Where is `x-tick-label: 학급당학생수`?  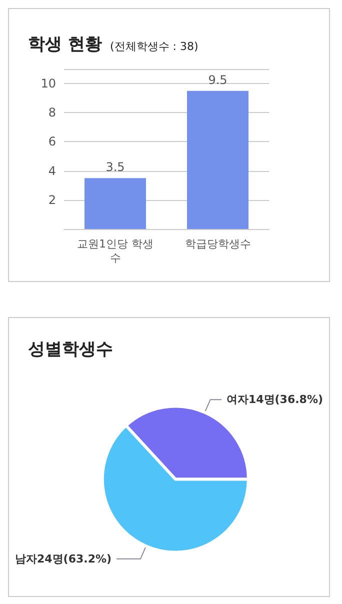 x-tick-label: 학급당학생수 is located at coordinates (217, 244).